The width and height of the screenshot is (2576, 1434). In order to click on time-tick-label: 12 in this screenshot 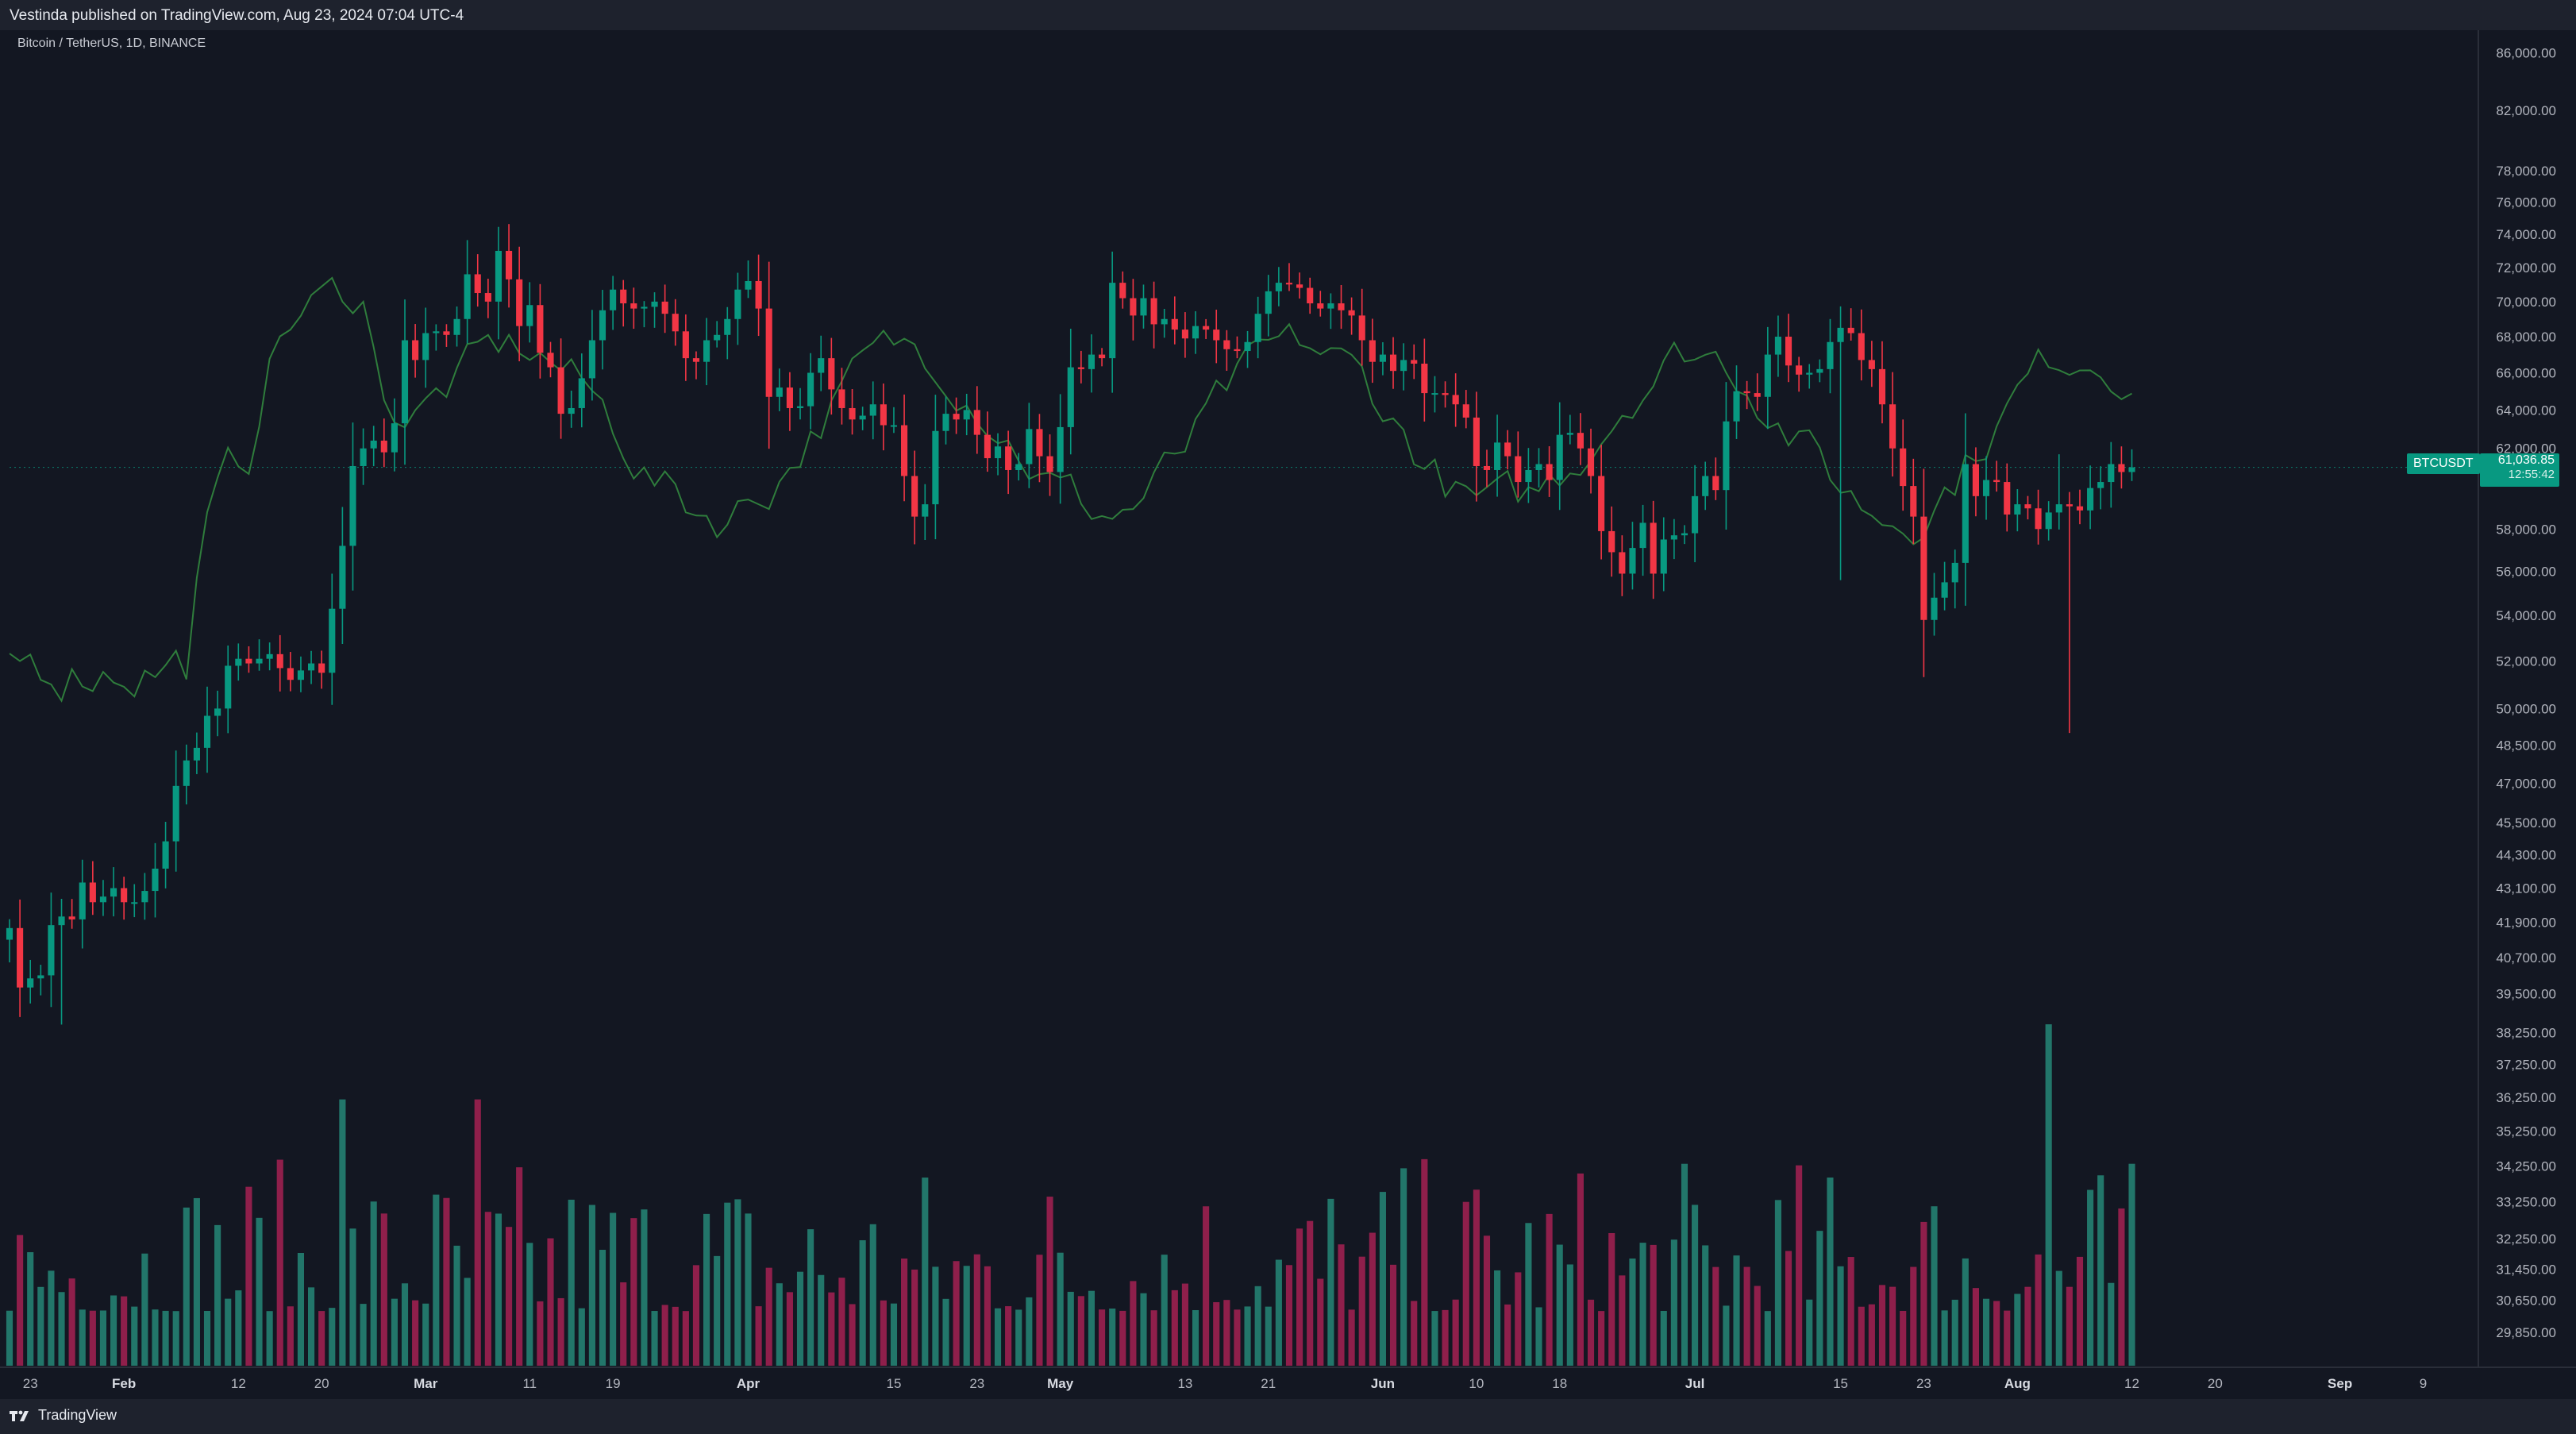, I will do `click(238, 1383)`.